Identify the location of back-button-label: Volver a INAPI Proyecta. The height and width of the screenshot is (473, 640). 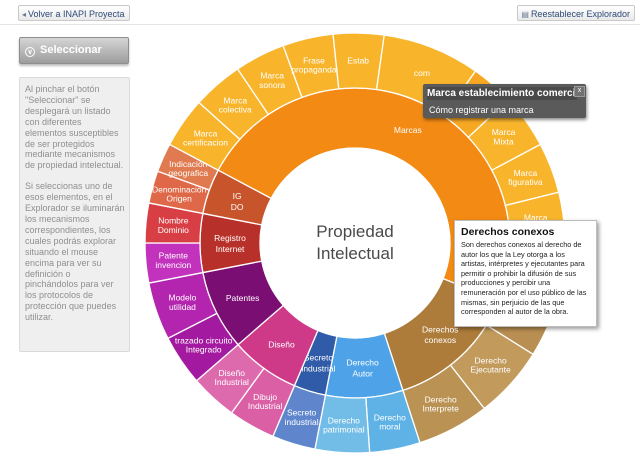
(76, 14).